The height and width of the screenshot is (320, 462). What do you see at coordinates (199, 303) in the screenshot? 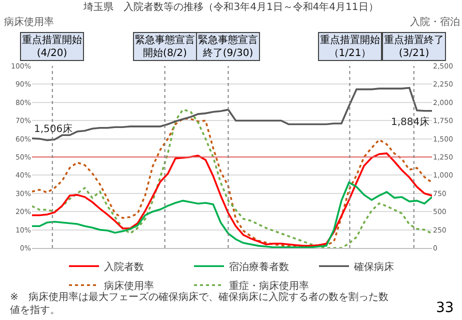
I see `text: ※ 病床使用率は最大フェーズの確保病床で、確保病床に入院する者の数を割った数値を指す。` at bounding box center [199, 303].